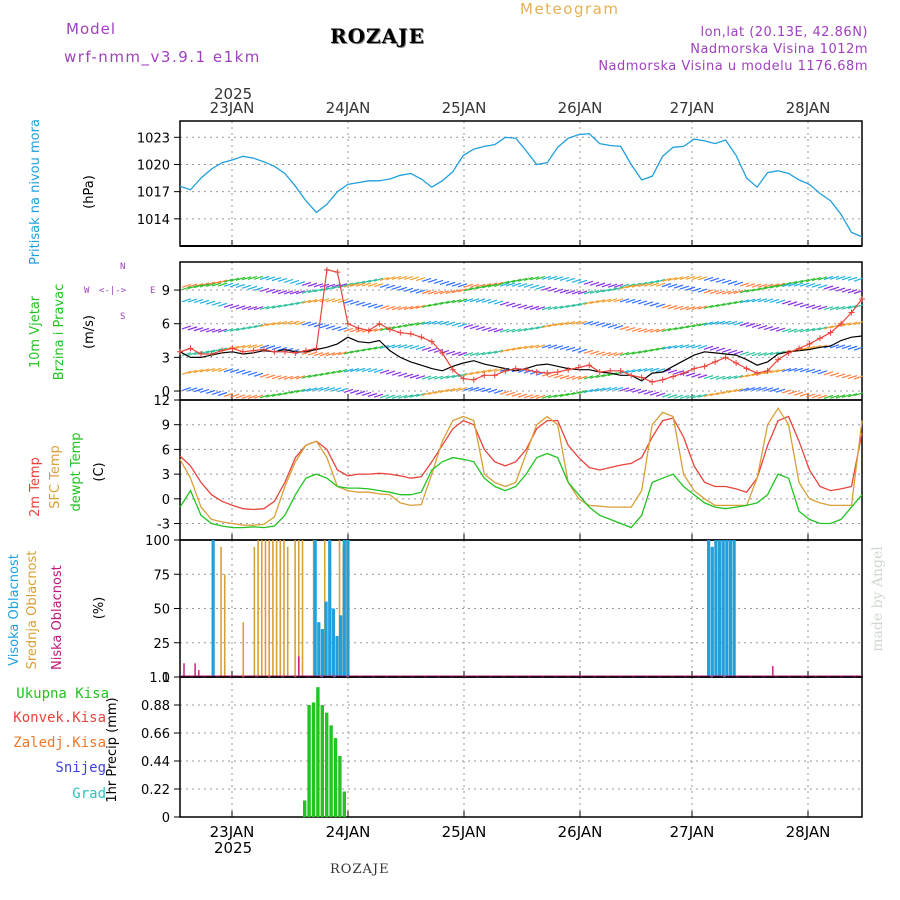 The width and height of the screenshot is (900, 900). Describe the element at coordinates (59, 743) in the screenshot. I see `precip-legend-frz: Zaledj.Kisa` at that location.